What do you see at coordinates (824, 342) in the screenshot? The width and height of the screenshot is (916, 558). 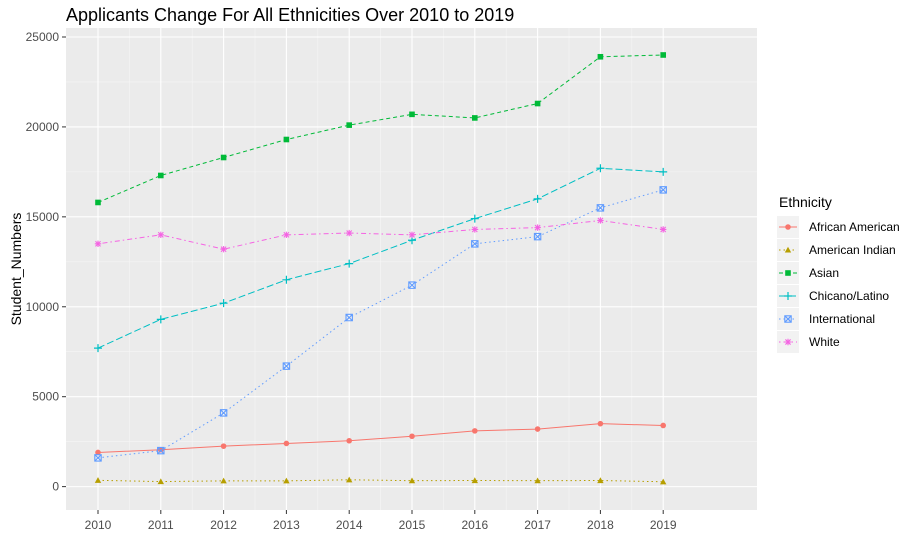 I see `legend-label: White` at bounding box center [824, 342].